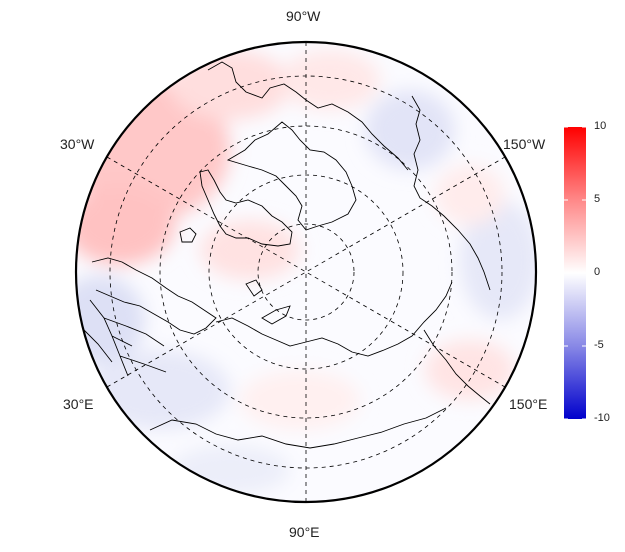  Describe the element at coordinates (308, 116) in the screenshot. I see `north-america-coast` at that location.